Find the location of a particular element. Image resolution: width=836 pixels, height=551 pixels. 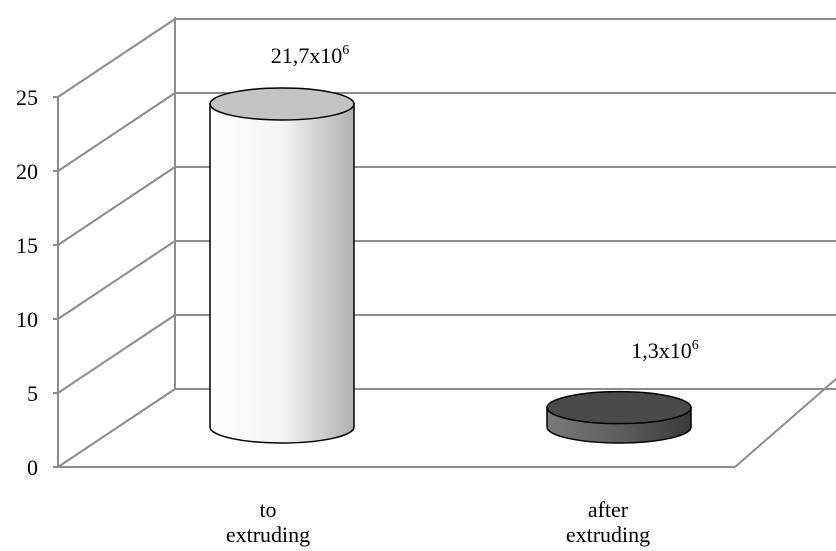

category-label: to is located at coordinates (267, 509).